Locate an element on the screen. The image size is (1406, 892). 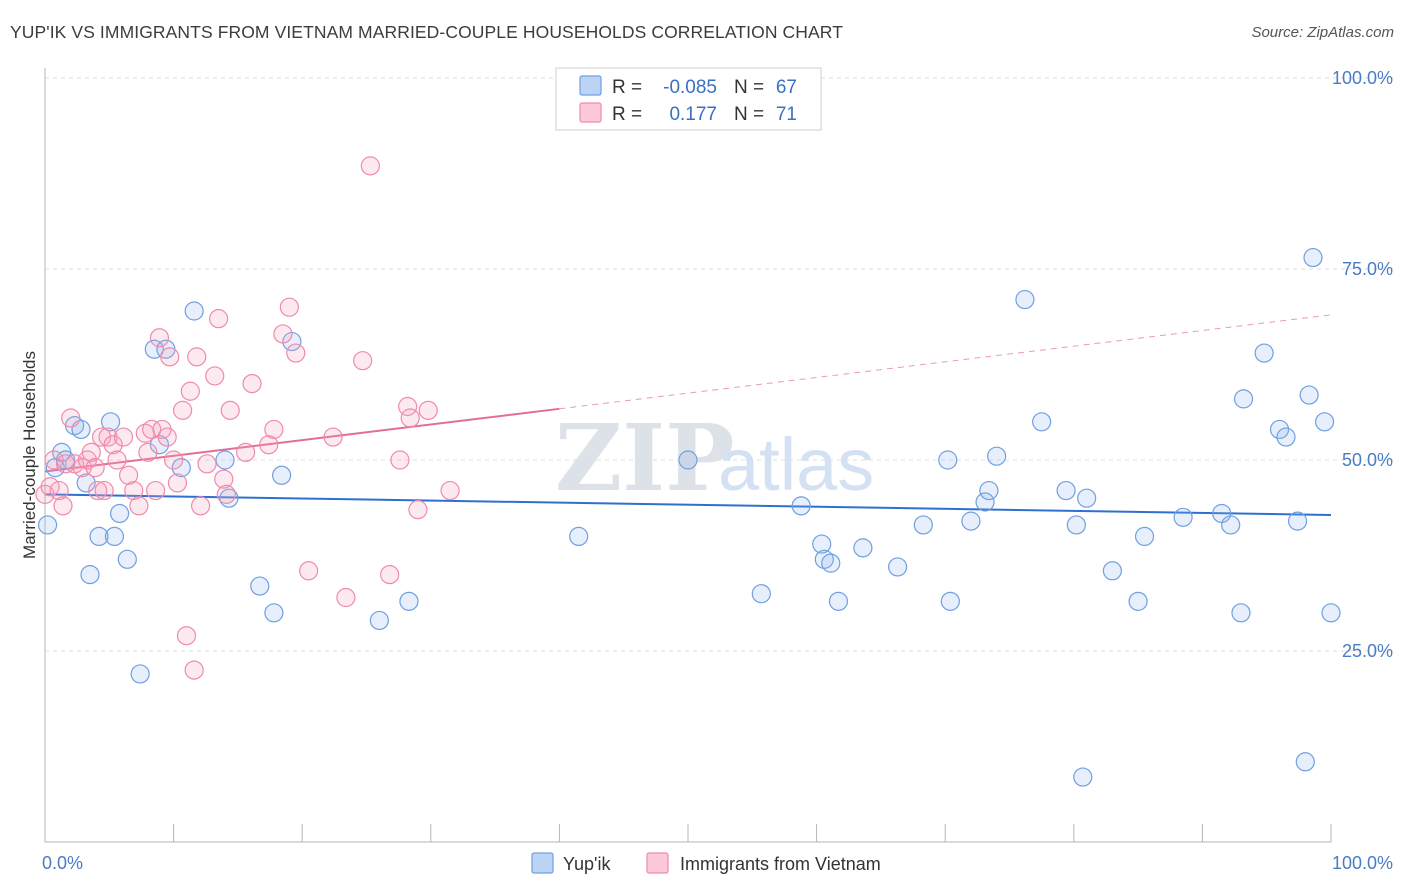
watermark: ZIP atlas is located at coordinates (714, 458).